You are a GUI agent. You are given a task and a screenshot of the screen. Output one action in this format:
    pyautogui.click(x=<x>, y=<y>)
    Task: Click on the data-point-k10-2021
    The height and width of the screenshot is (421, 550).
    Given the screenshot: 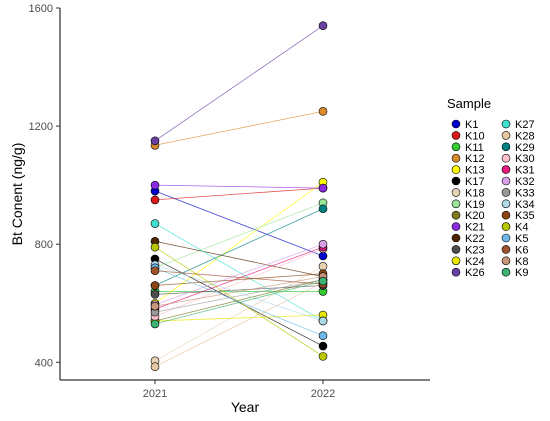 What is the action you would take?
    pyautogui.click(x=155, y=200)
    